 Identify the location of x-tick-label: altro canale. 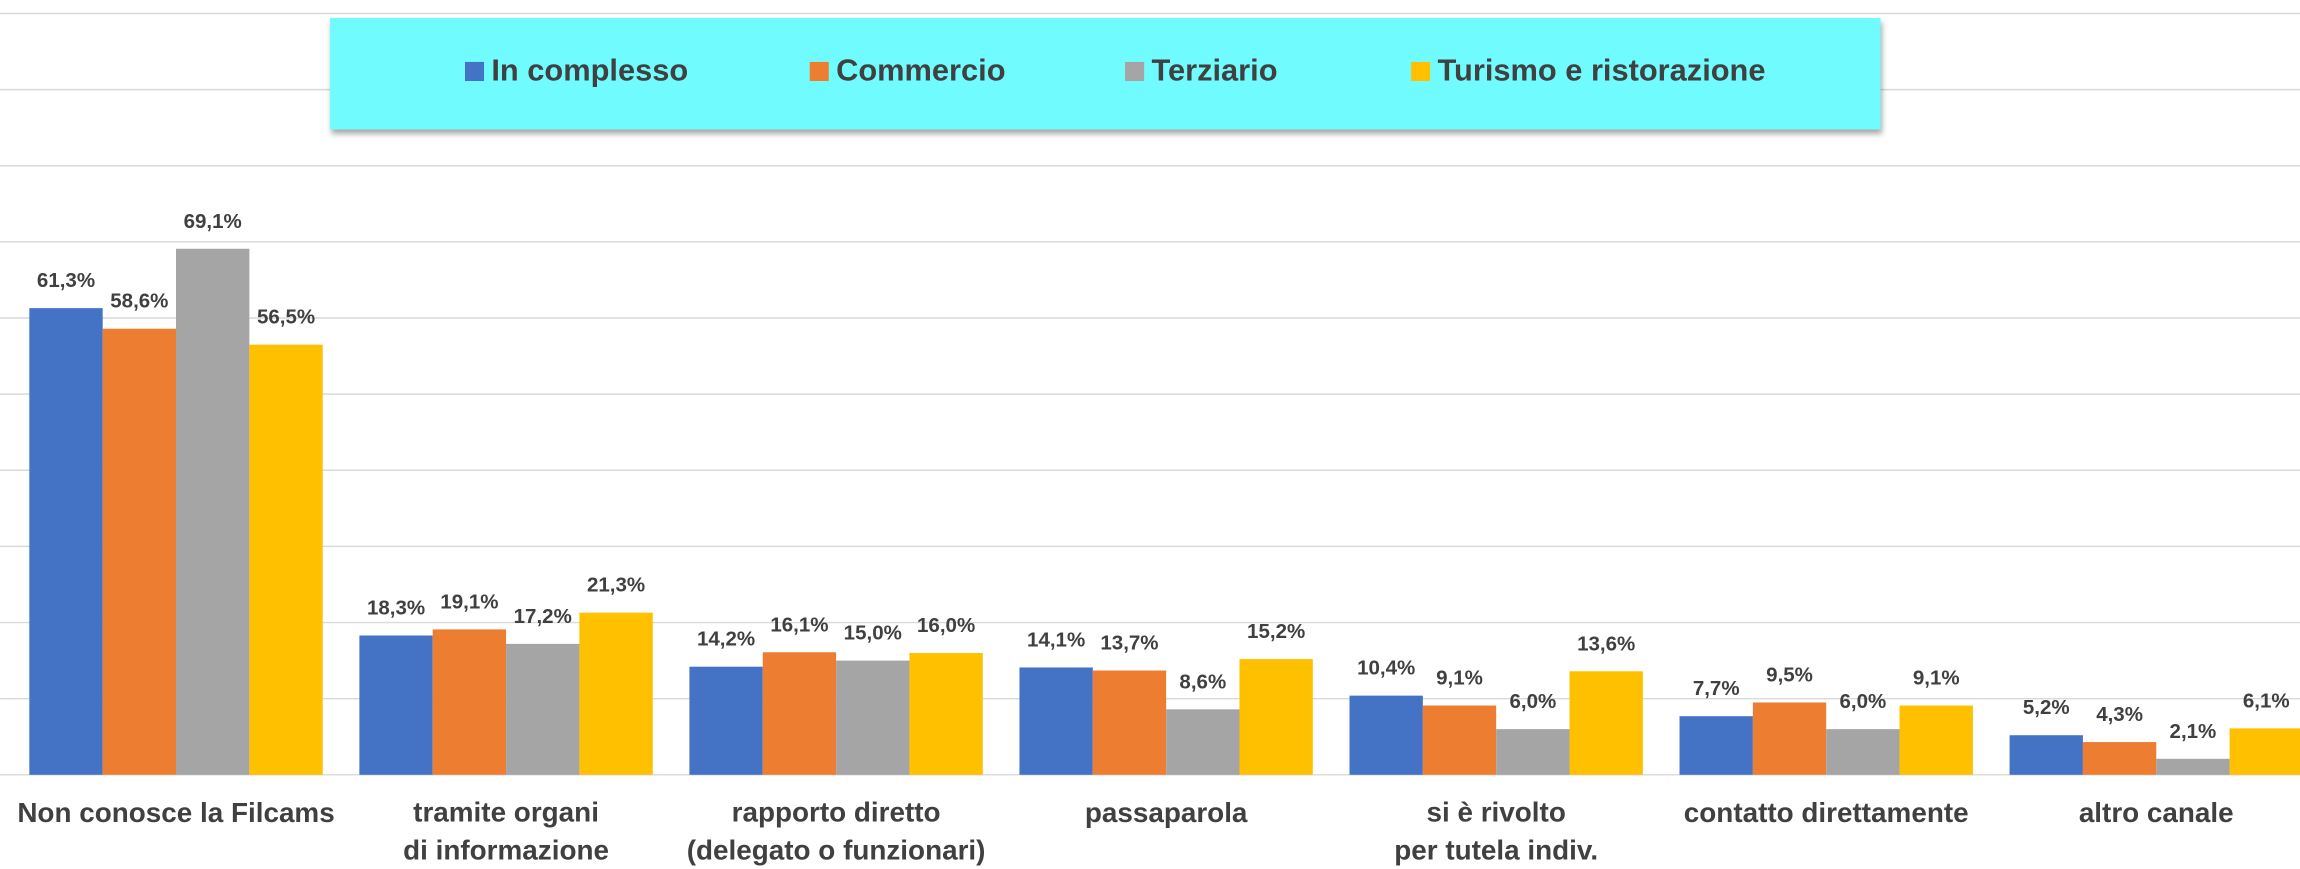
(2156, 812).